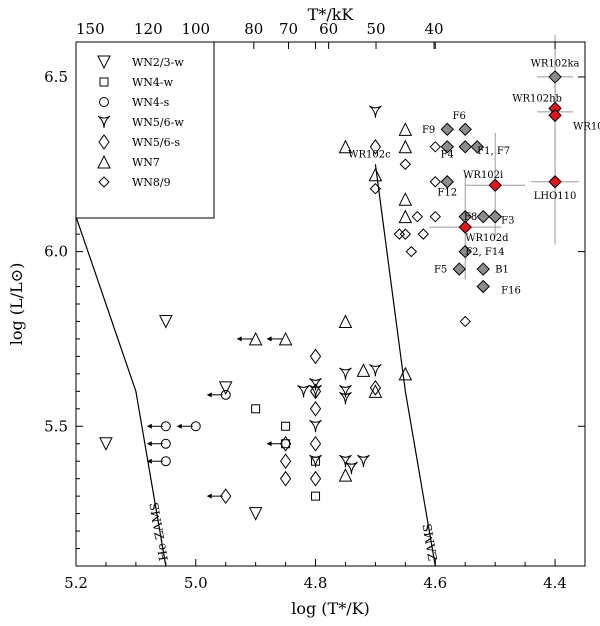 This screenshot has width=600, height=626. Describe the element at coordinates (286, 444) in the screenshot. I see `data-point-square` at that location.